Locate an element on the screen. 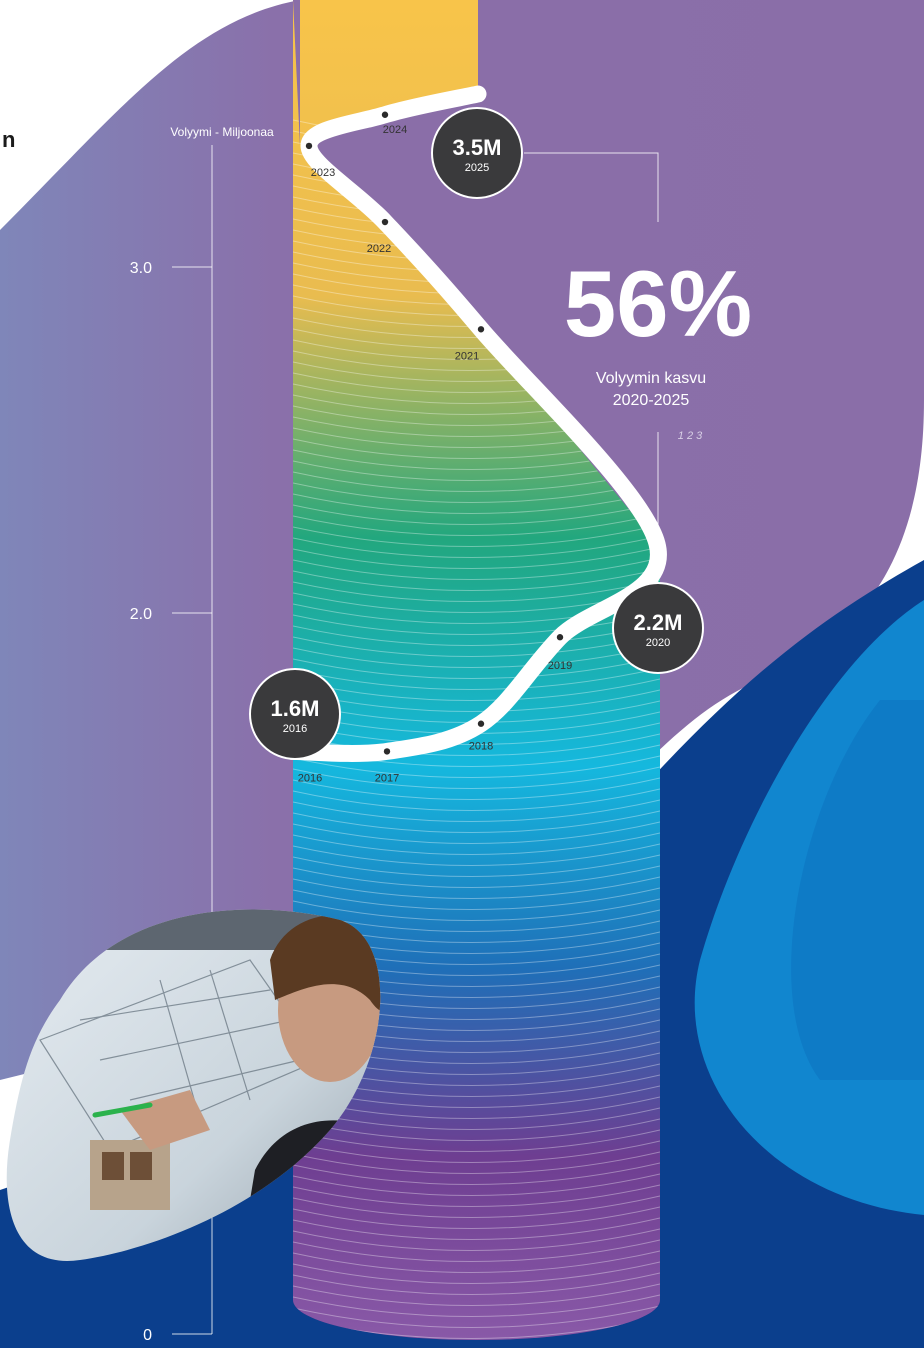 Image resolution: width=924 pixels, height=1353 pixels. point-2023 is located at coordinates (309, 146).